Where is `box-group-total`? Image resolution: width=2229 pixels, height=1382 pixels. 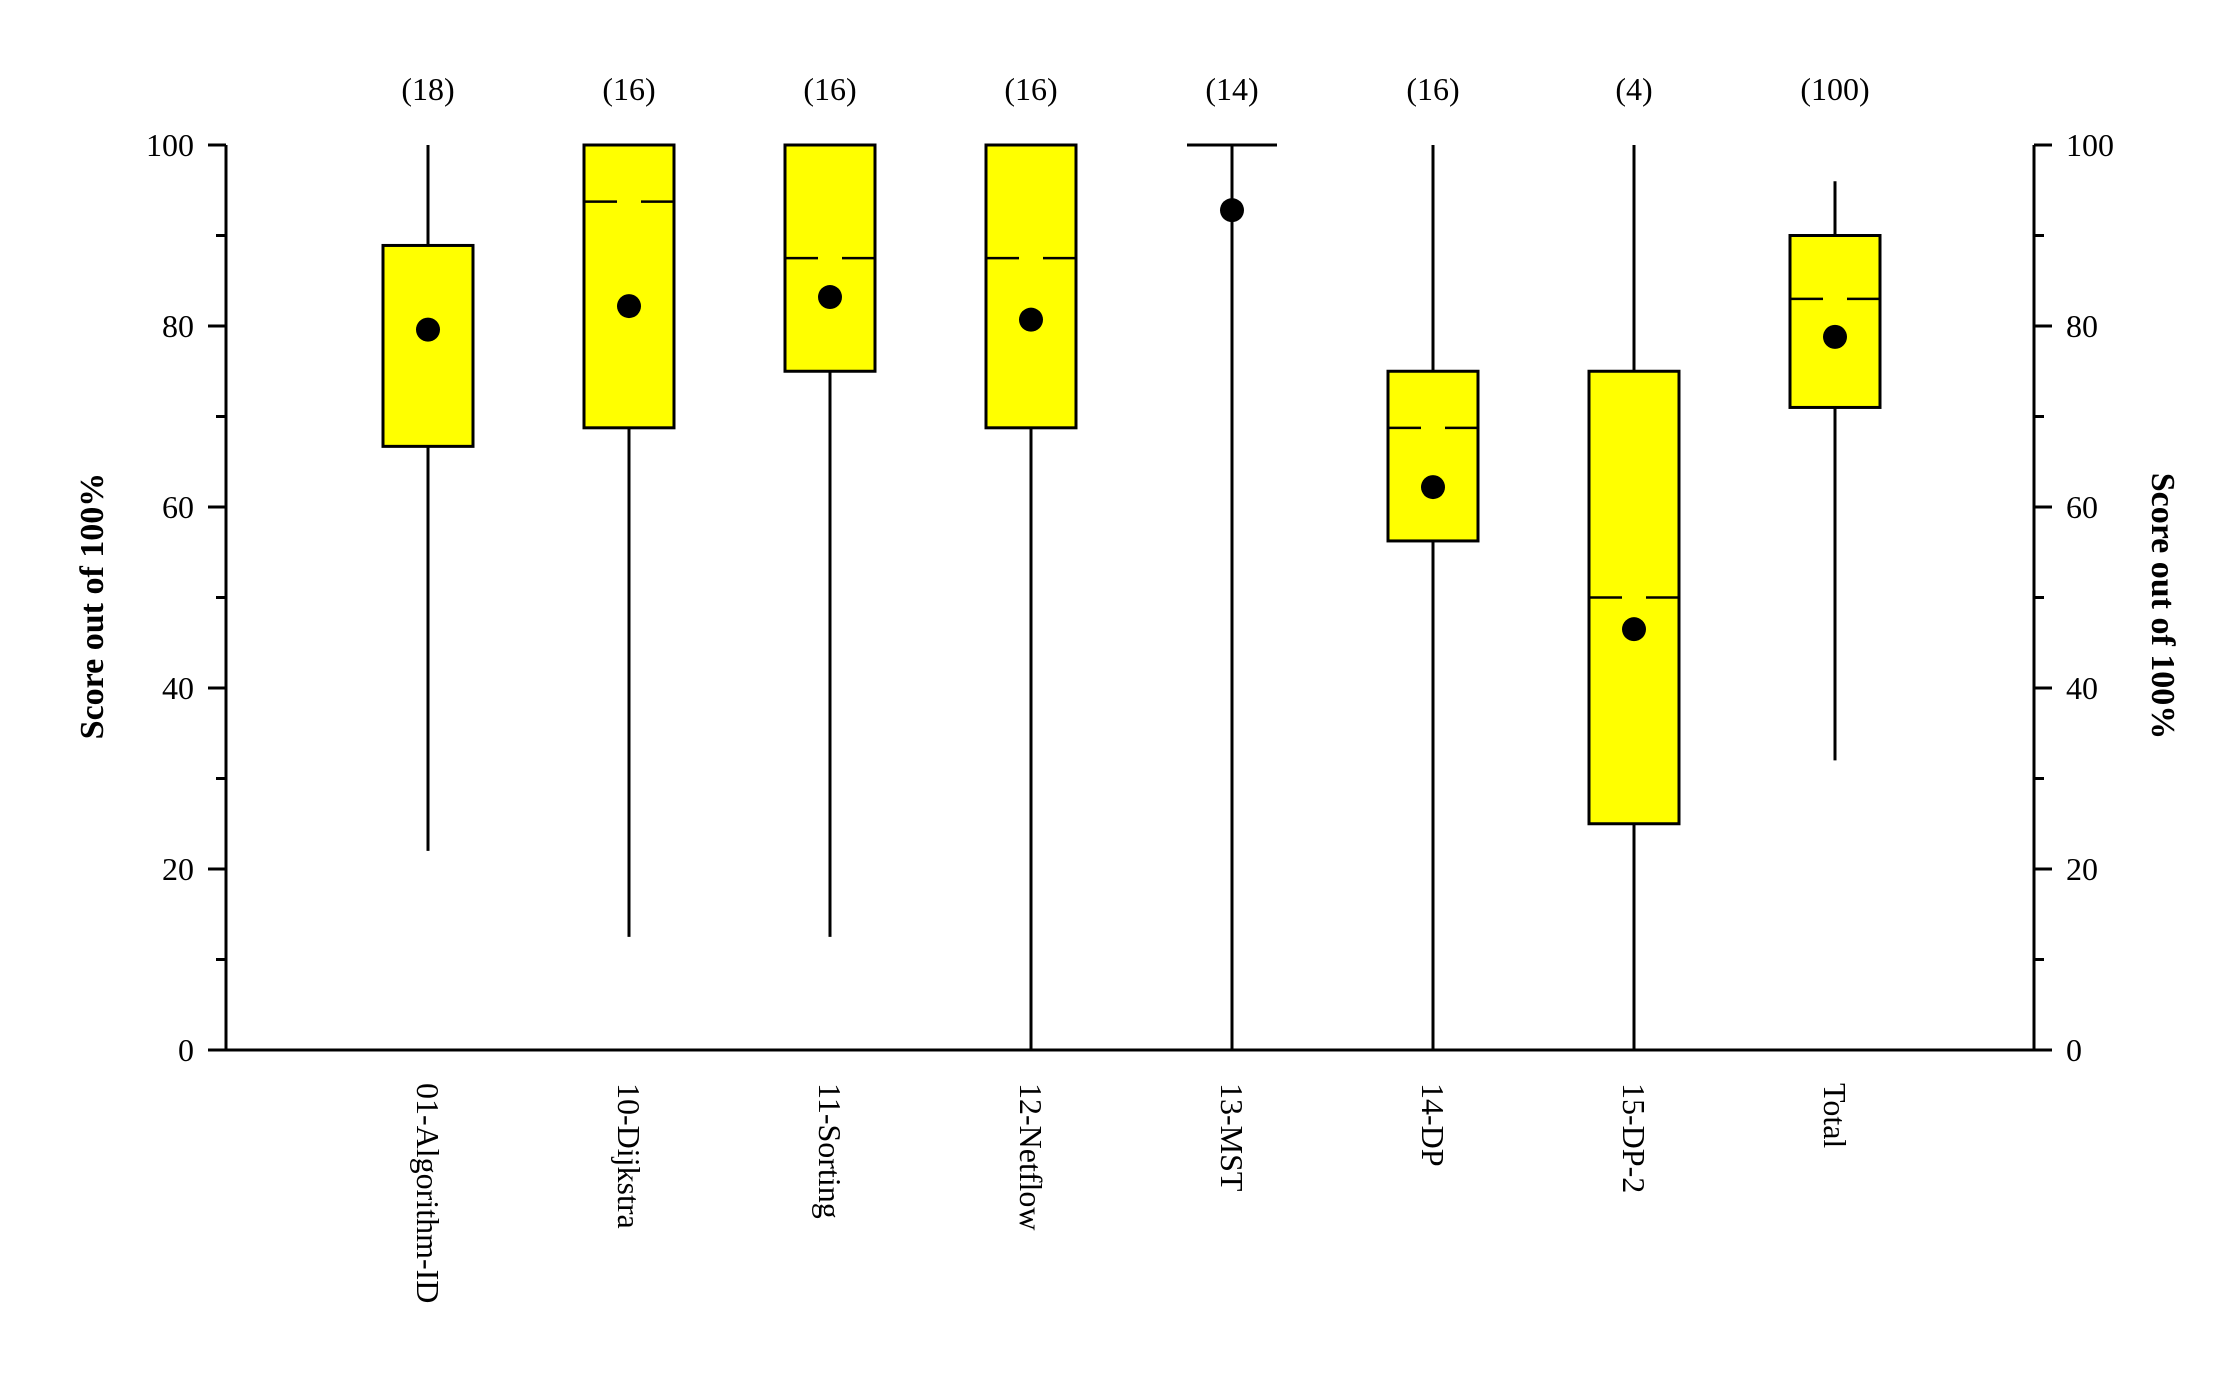
box-group-total is located at coordinates (1835, 471).